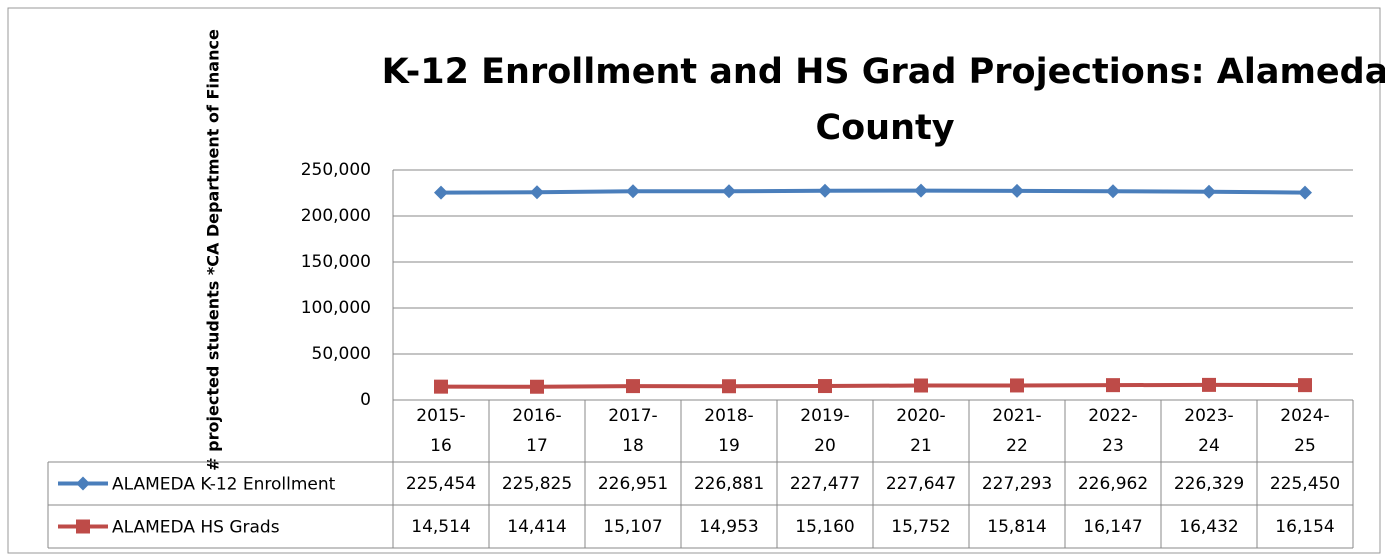  I want to click on data-label: 15,107, so click(633, 526).